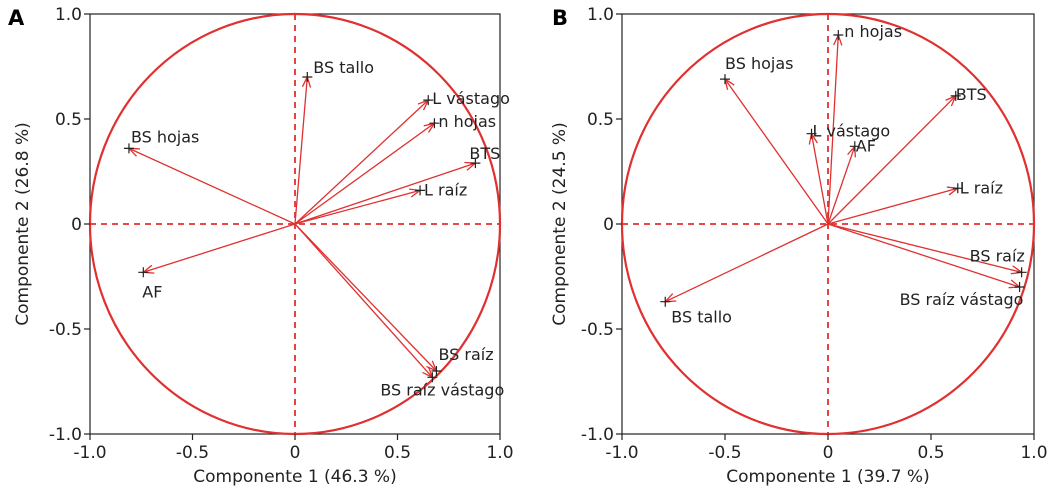 This screenshot has height=492, width=1048. Describe the element at coordinates (560, 223) in the screenshot. I see `y-axis-title: Componente 2 (24.5 %)` at that location.